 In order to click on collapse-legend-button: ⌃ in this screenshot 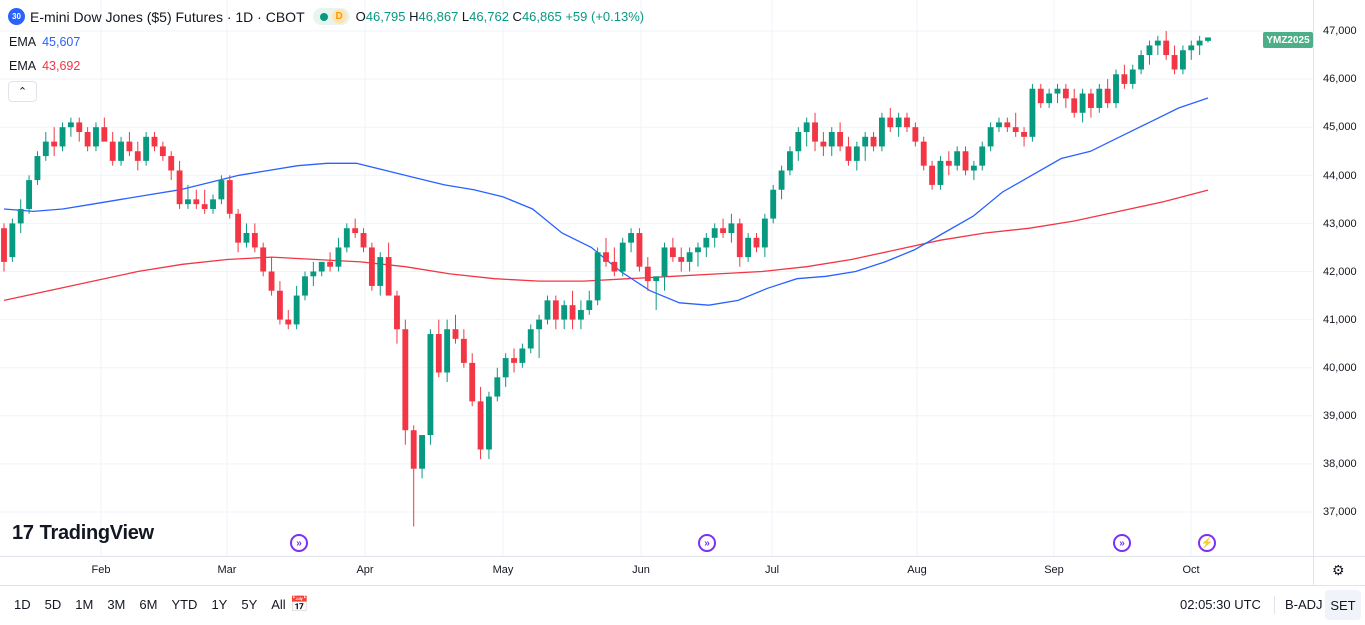, I will do `click(22, 91)`.